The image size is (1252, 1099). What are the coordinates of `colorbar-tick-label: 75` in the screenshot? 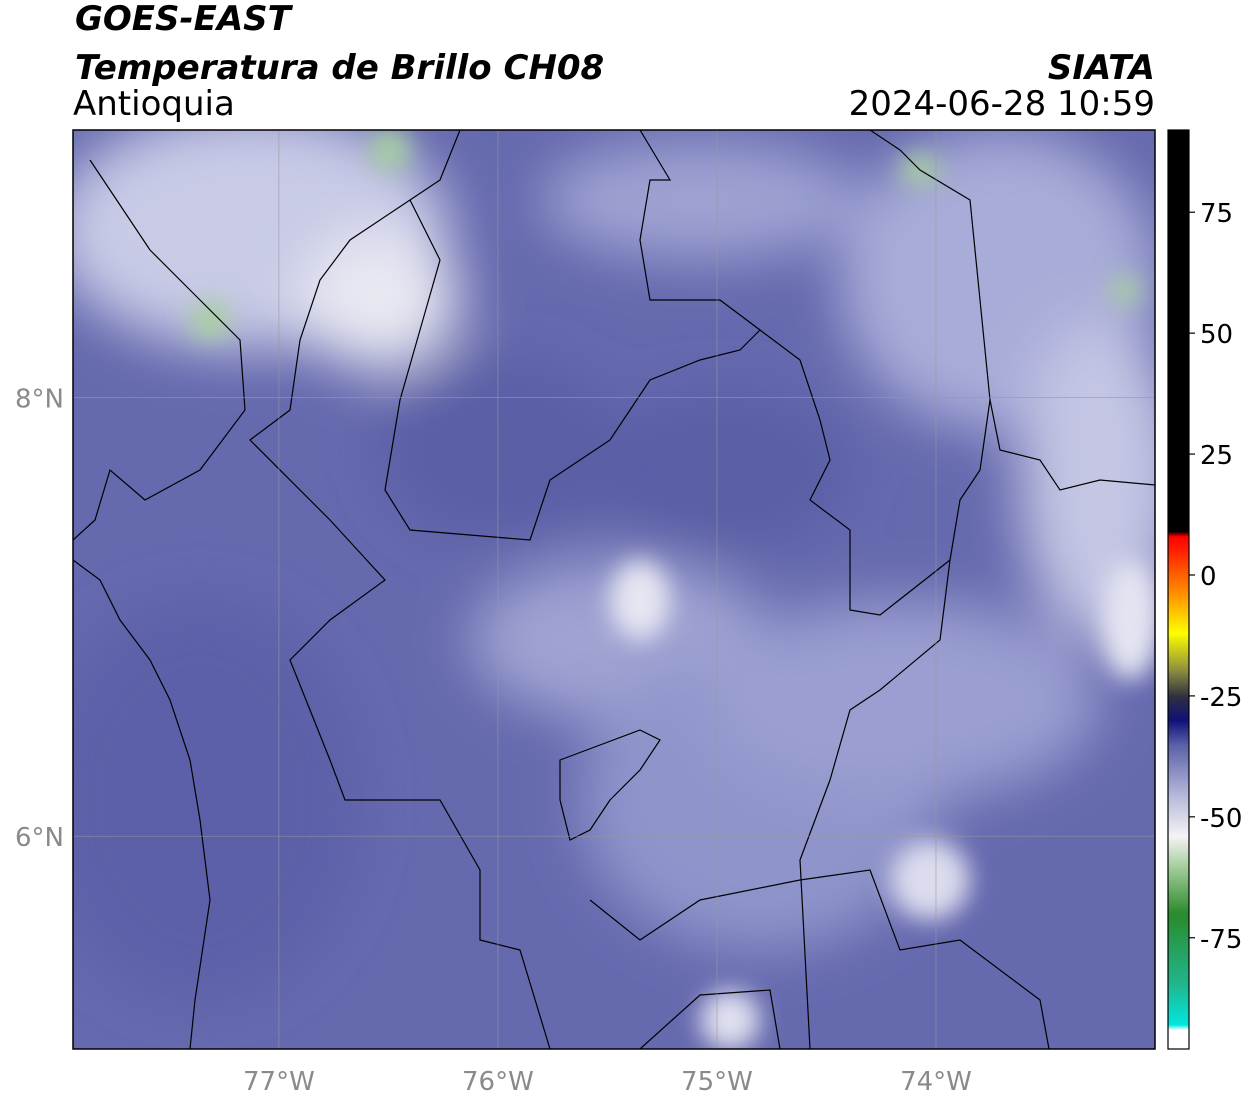 It's located at (1216, 214).